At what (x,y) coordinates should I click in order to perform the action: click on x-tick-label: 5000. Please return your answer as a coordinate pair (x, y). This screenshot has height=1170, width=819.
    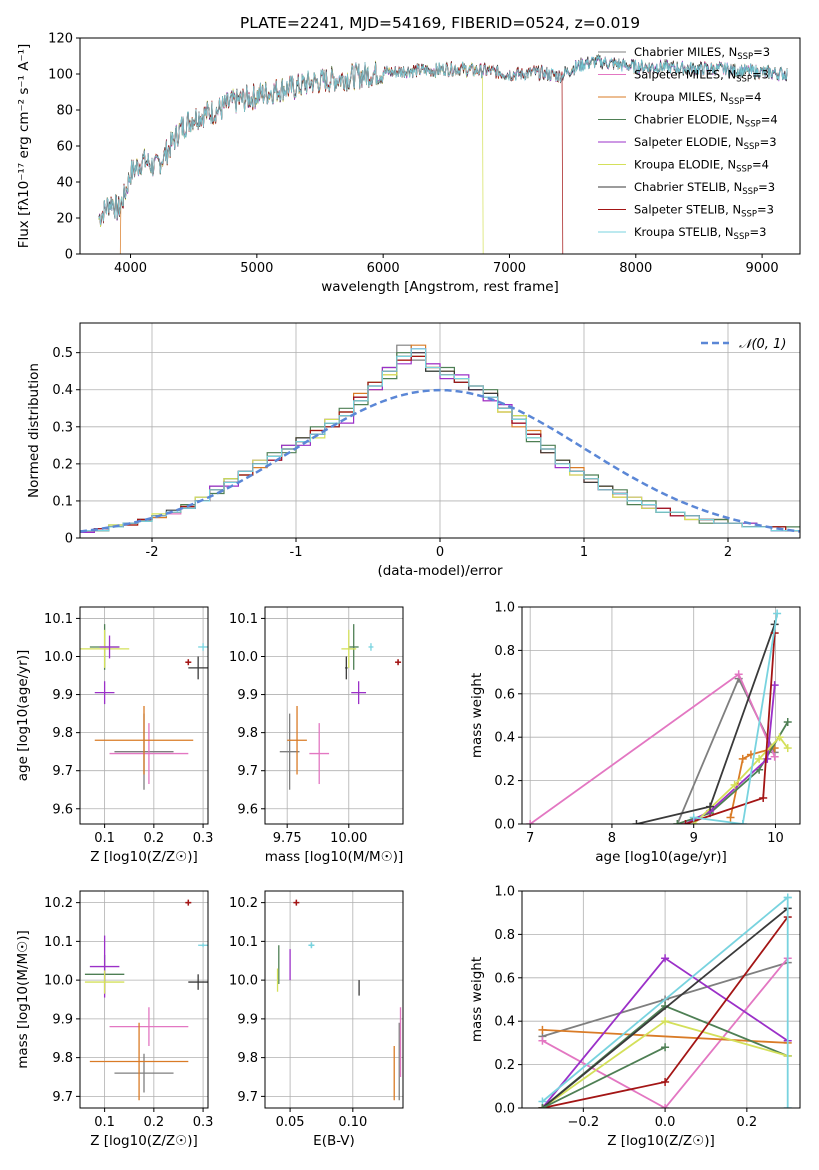
    Looking at the image, I should click on (256, 268).